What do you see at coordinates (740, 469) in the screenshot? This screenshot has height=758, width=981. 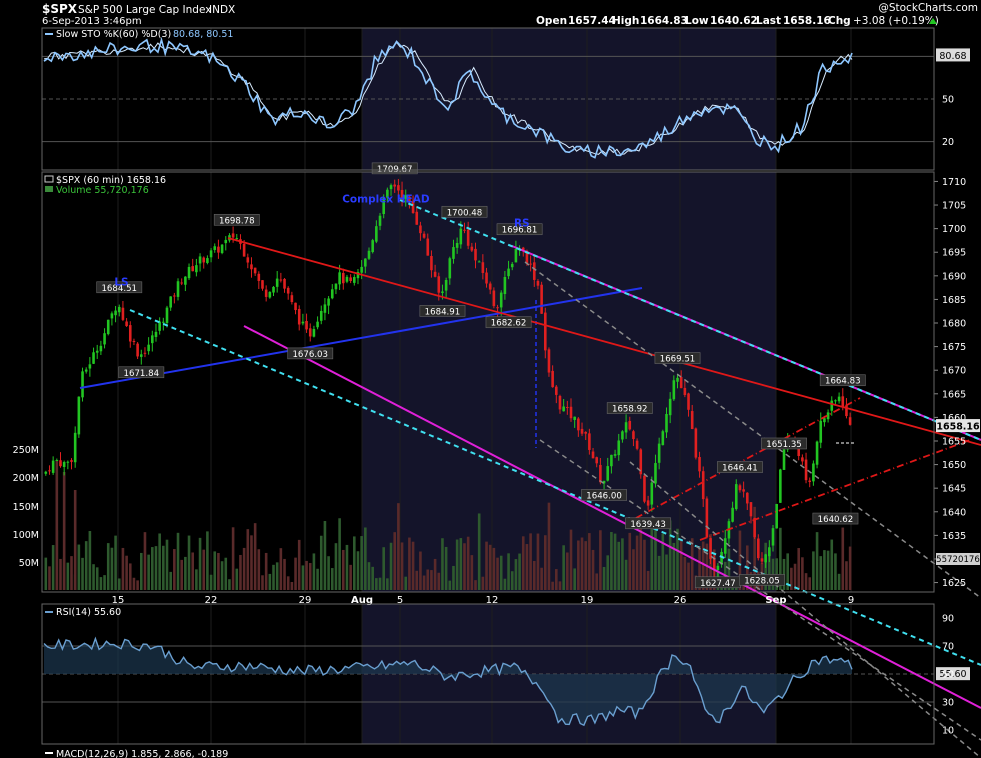 I see `price-label: 1646.41` at bounding box center [740, 469].